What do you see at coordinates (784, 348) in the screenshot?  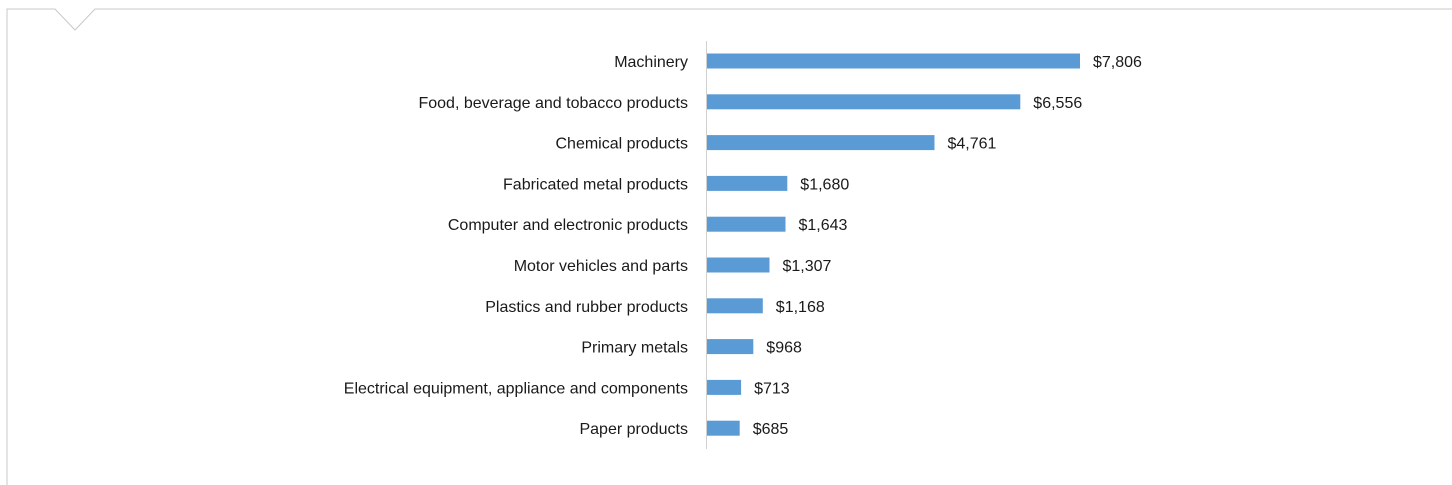 I see `value-label: $968` at bounding box center [784, 348].